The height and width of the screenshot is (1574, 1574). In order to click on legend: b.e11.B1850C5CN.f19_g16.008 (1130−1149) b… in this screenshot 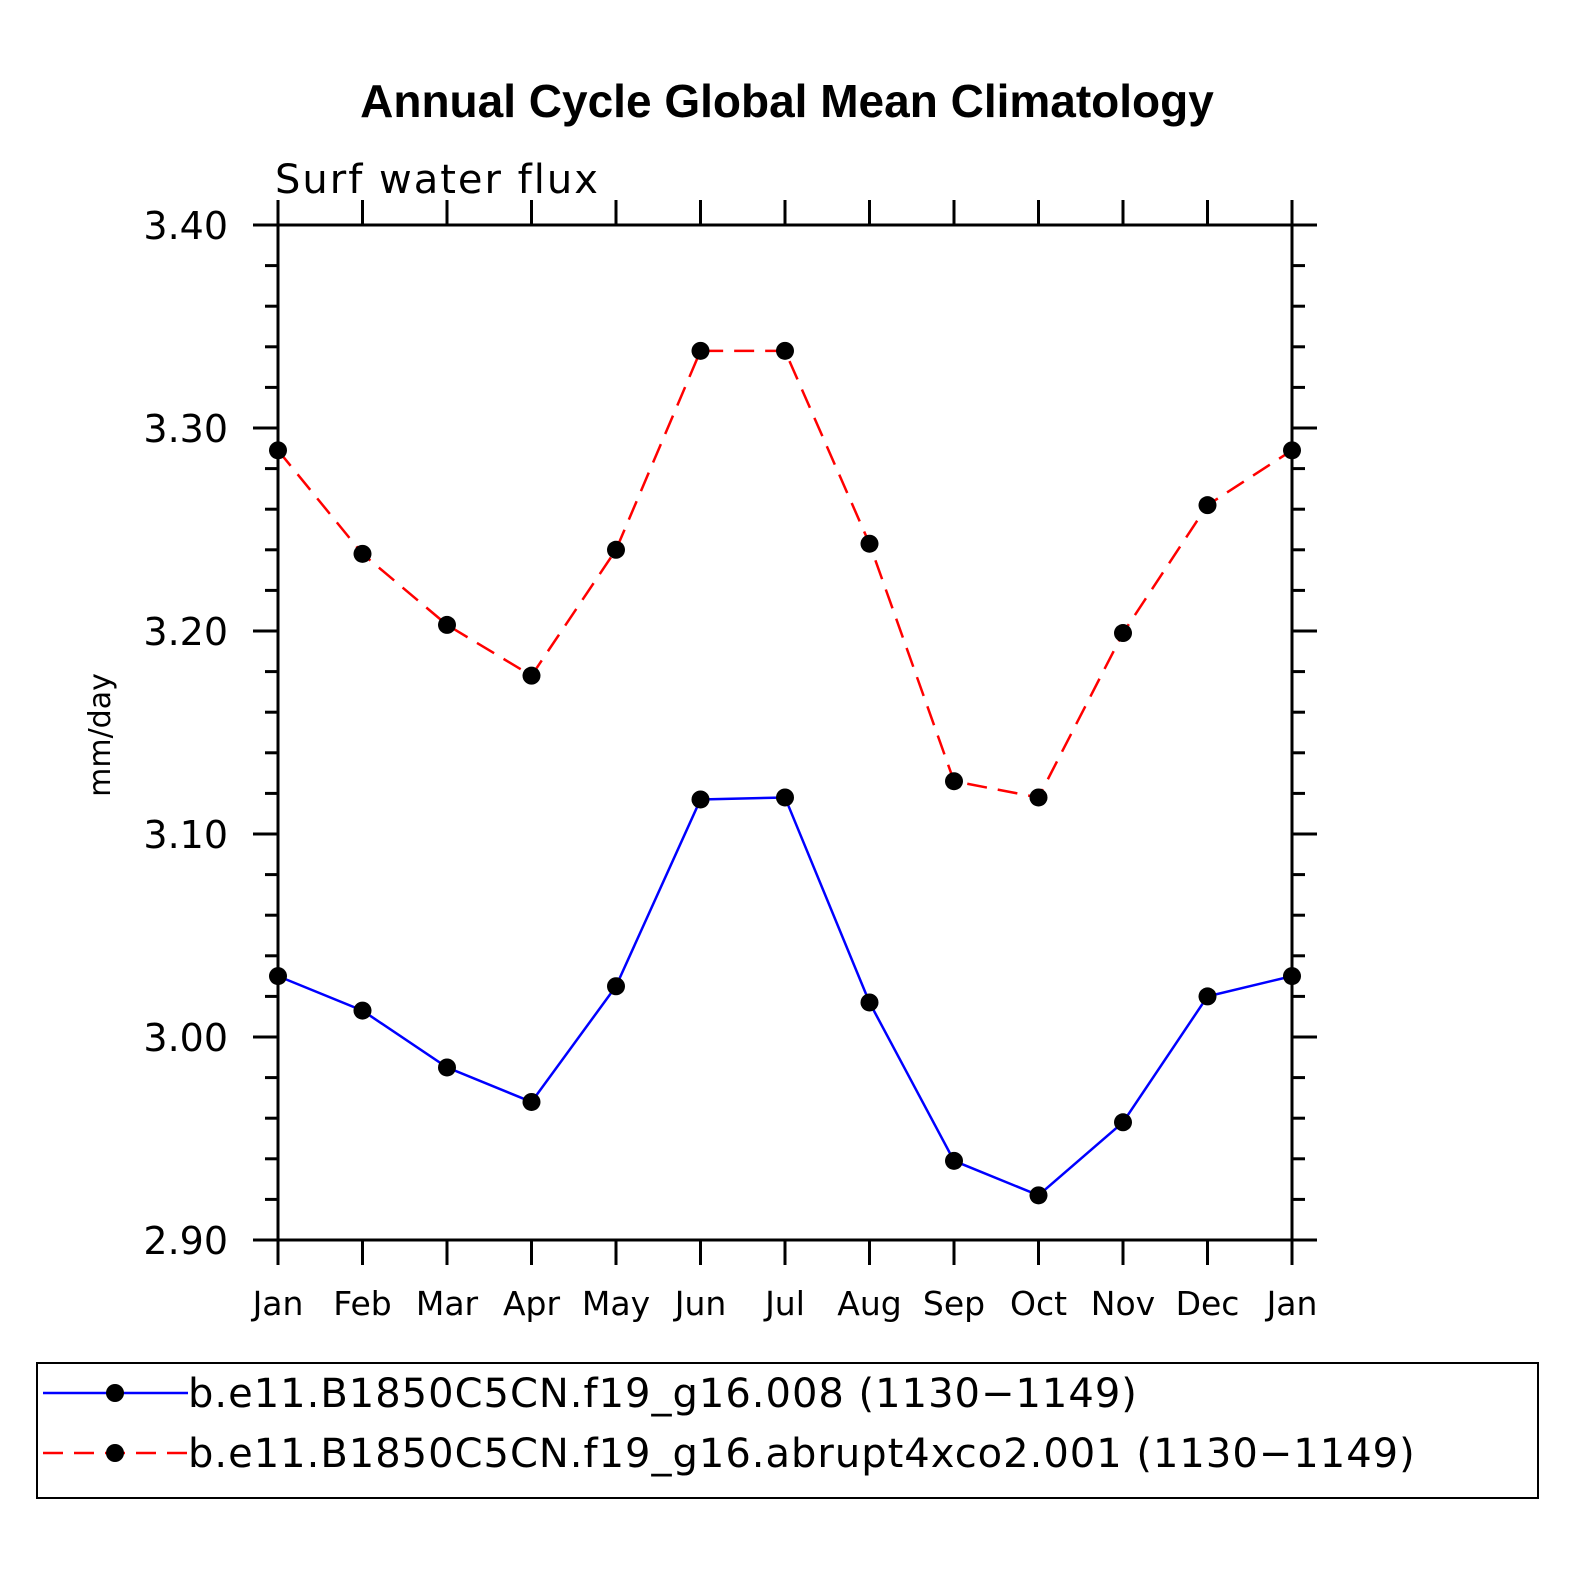, I will do `click(729, 1424)`.